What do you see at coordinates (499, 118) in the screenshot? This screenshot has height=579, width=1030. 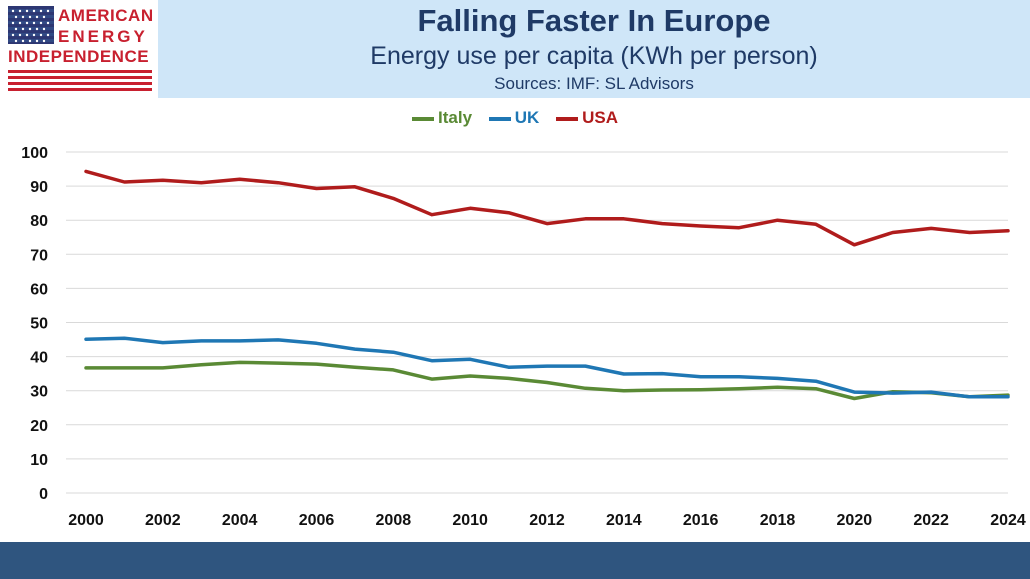 I see `legend-swatch-uk` at bounding box center [499, 118].